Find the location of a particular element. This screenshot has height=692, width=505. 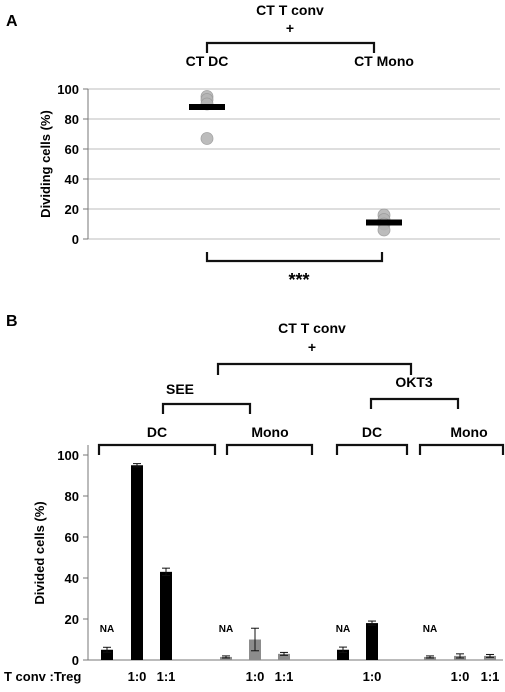

panel-b-tick-label: 40 is located at coordinates (72, 578).